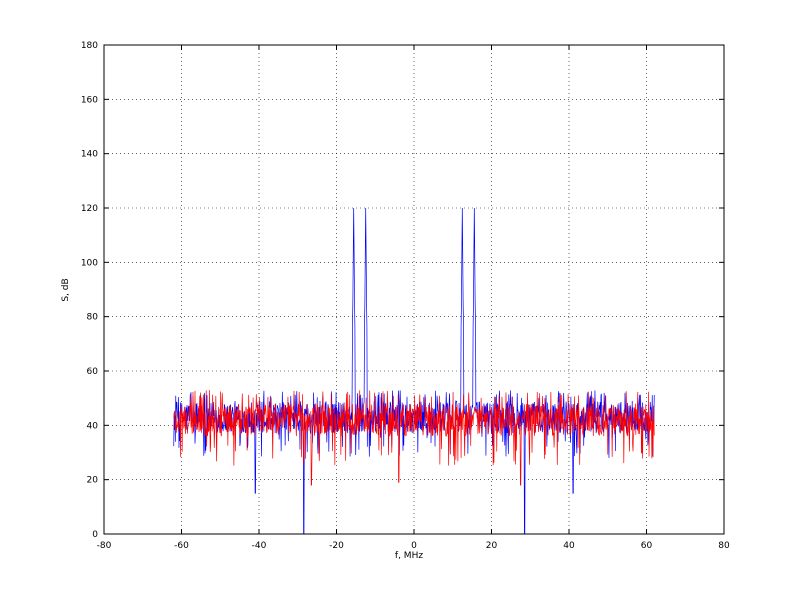  What do you see at coordinates (414, 438) in the screenshot?
I see `series-red-line` at bounding box center [414, 438].